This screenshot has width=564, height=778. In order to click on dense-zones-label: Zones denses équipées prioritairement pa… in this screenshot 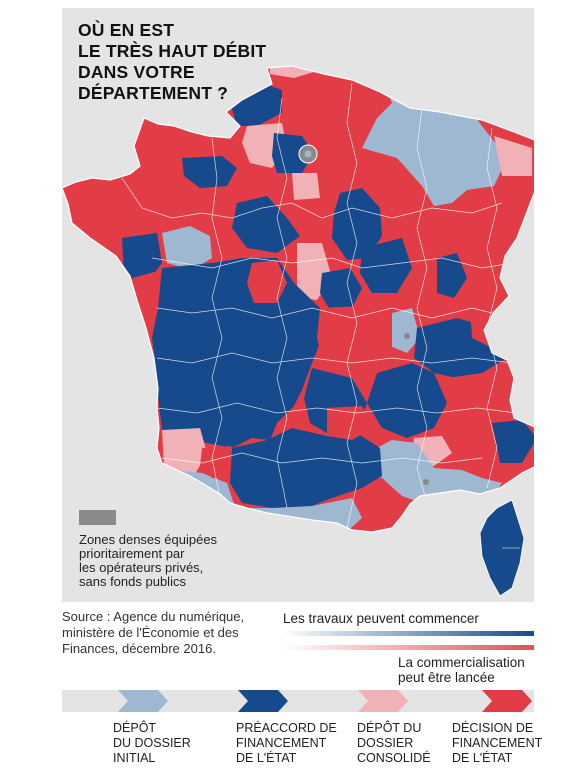, I will do `click(164, 561)`.